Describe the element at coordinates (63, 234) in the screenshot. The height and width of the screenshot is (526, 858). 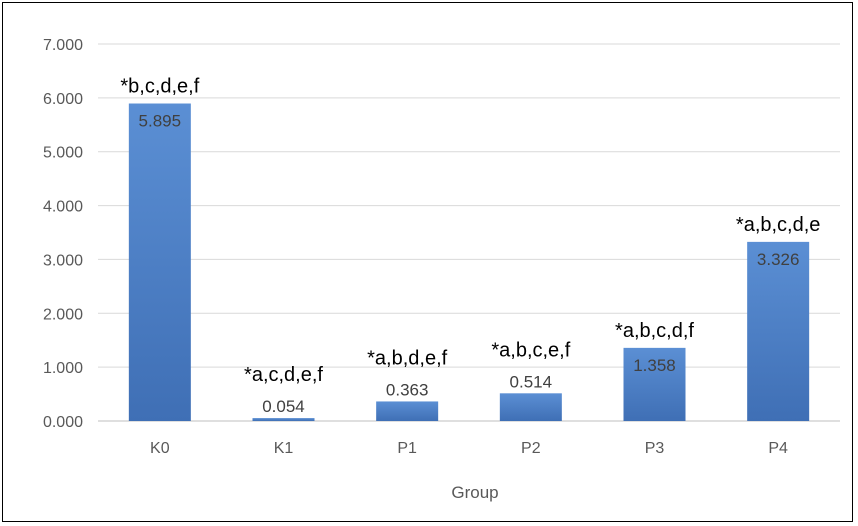
I see `y-axis-ticks: 0.000 1.000 2.000 3.000 4.000 5.000 6.000 7.000` at that location.